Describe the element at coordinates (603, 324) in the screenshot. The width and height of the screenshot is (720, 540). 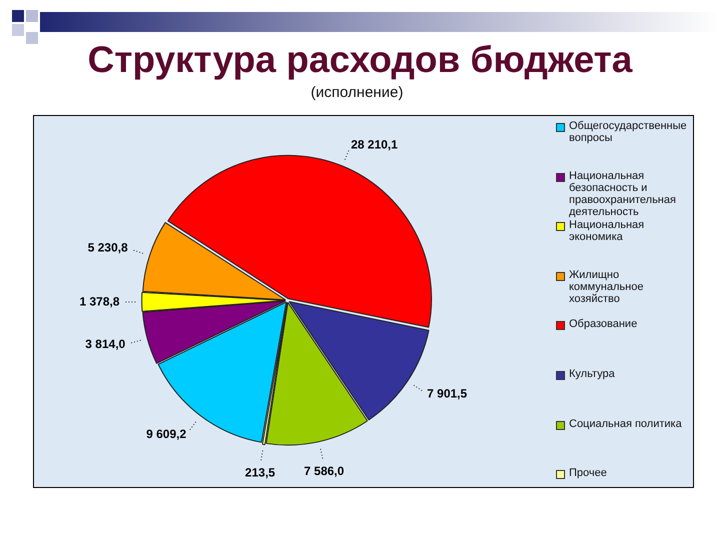
I see `legend-label: Образование` at that location.